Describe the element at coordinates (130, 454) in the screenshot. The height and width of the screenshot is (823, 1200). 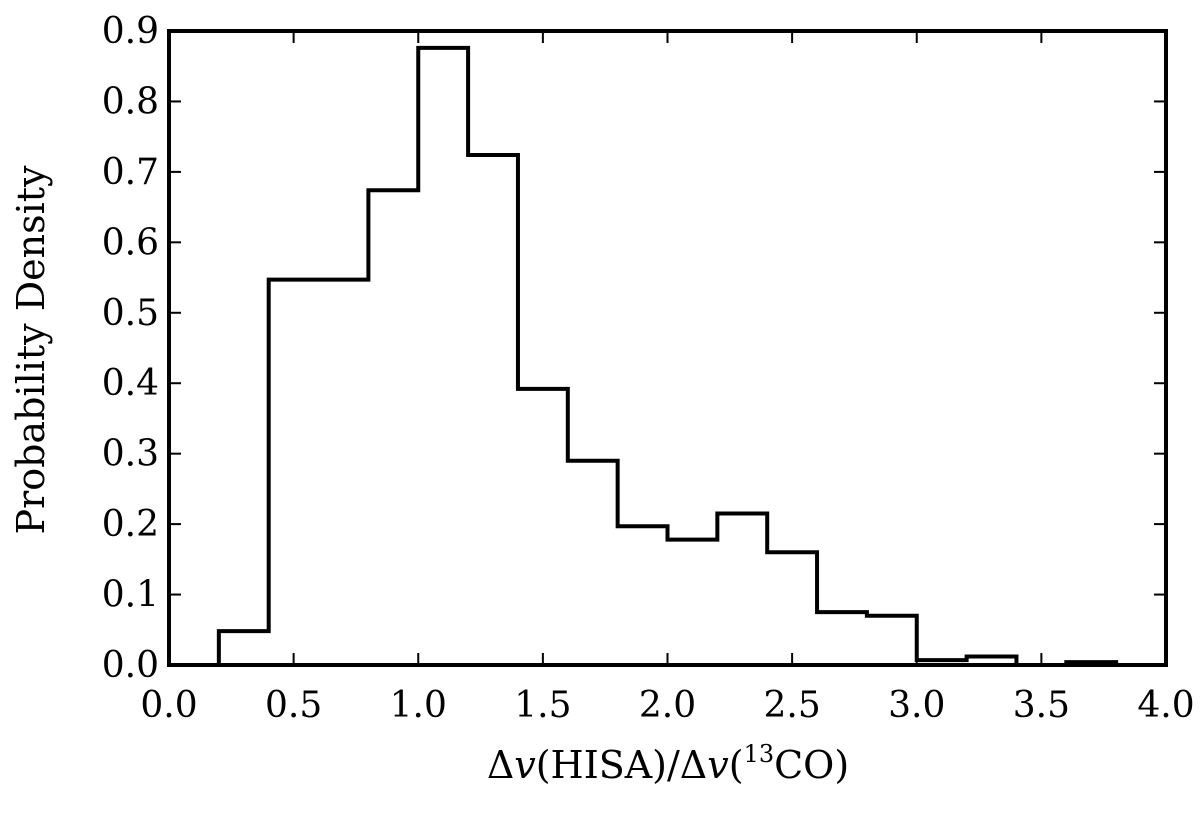
I see `y-tick-label: 0.3` at that location.